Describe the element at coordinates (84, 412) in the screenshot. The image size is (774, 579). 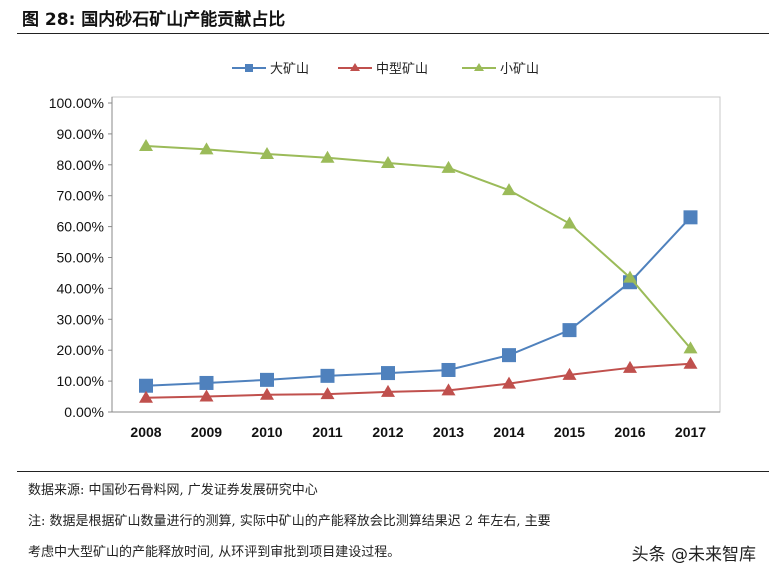
I see `y-tick-label: 0.00%` at that location.